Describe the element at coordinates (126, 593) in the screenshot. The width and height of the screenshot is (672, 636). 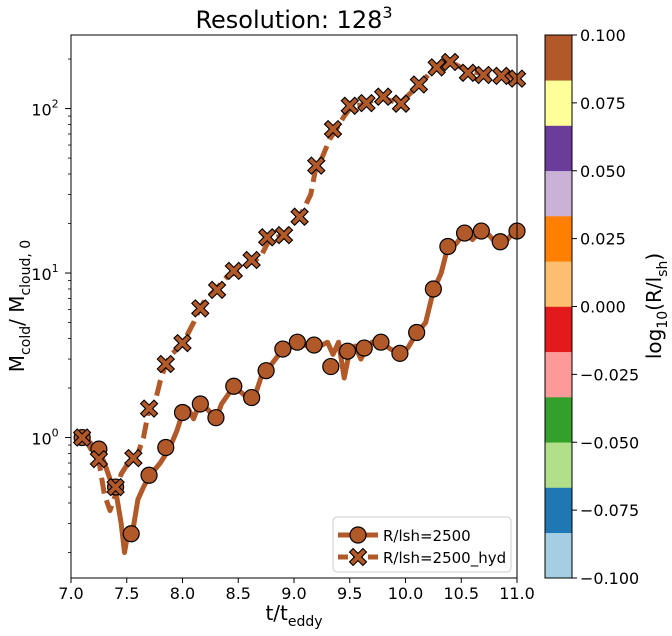
I see `x-tick-label: 7.5` at that location.